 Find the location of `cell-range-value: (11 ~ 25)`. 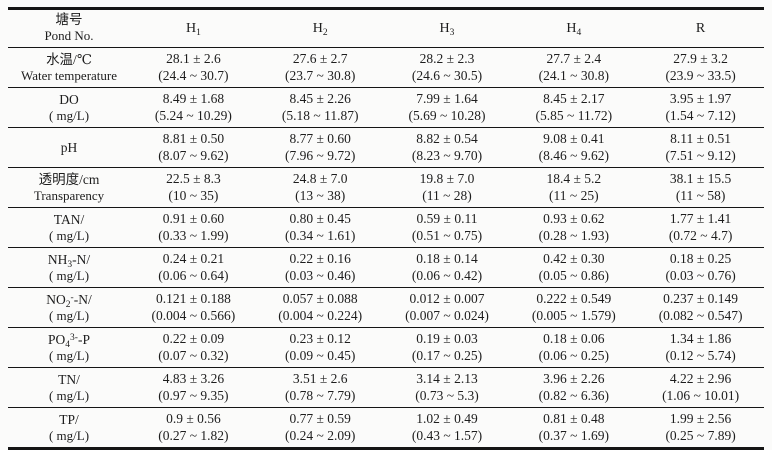

cell-range-value: (11 ~ 25) is located at coordinates (574, 195).